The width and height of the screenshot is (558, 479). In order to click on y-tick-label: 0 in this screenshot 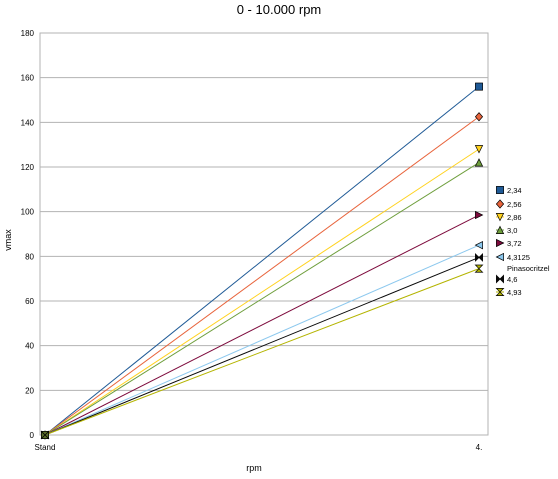, I will do `click(32, 435)`.